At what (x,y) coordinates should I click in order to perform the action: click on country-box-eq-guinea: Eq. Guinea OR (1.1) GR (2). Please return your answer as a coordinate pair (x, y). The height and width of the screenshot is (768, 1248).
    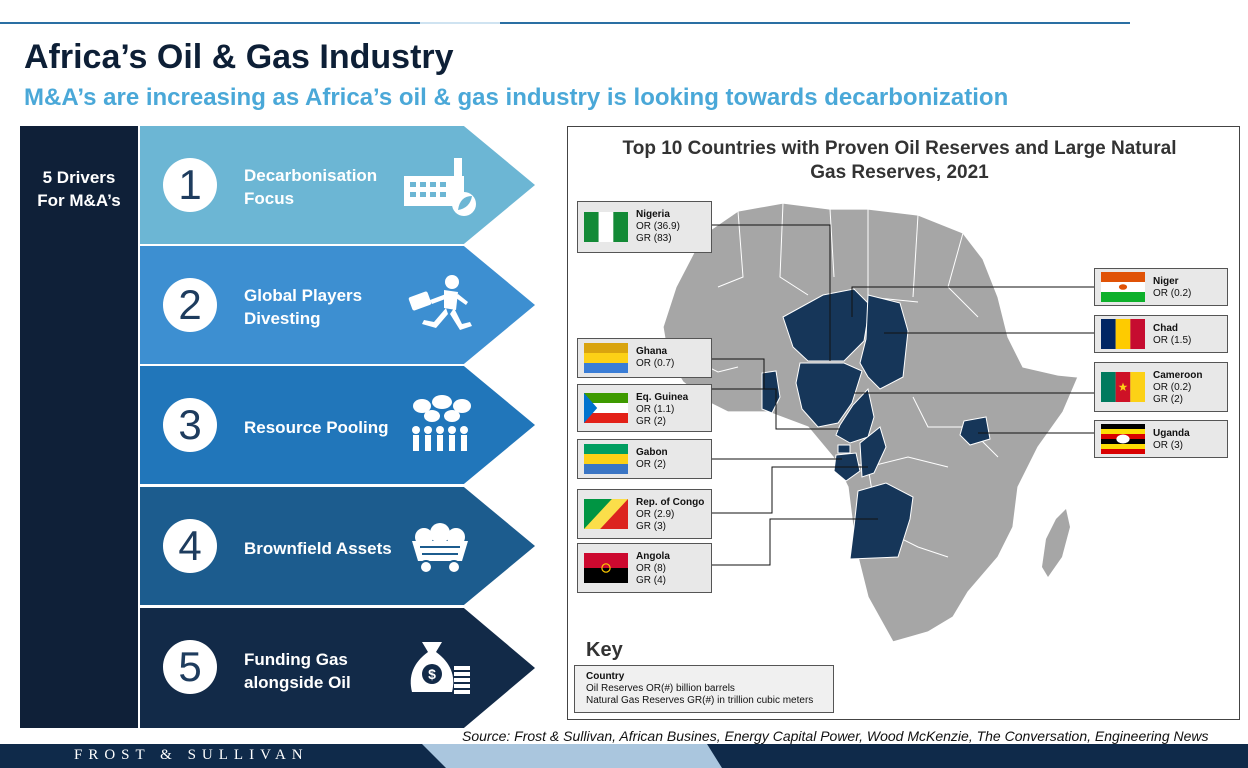
    Looking at the image, I should click on (644, 408).